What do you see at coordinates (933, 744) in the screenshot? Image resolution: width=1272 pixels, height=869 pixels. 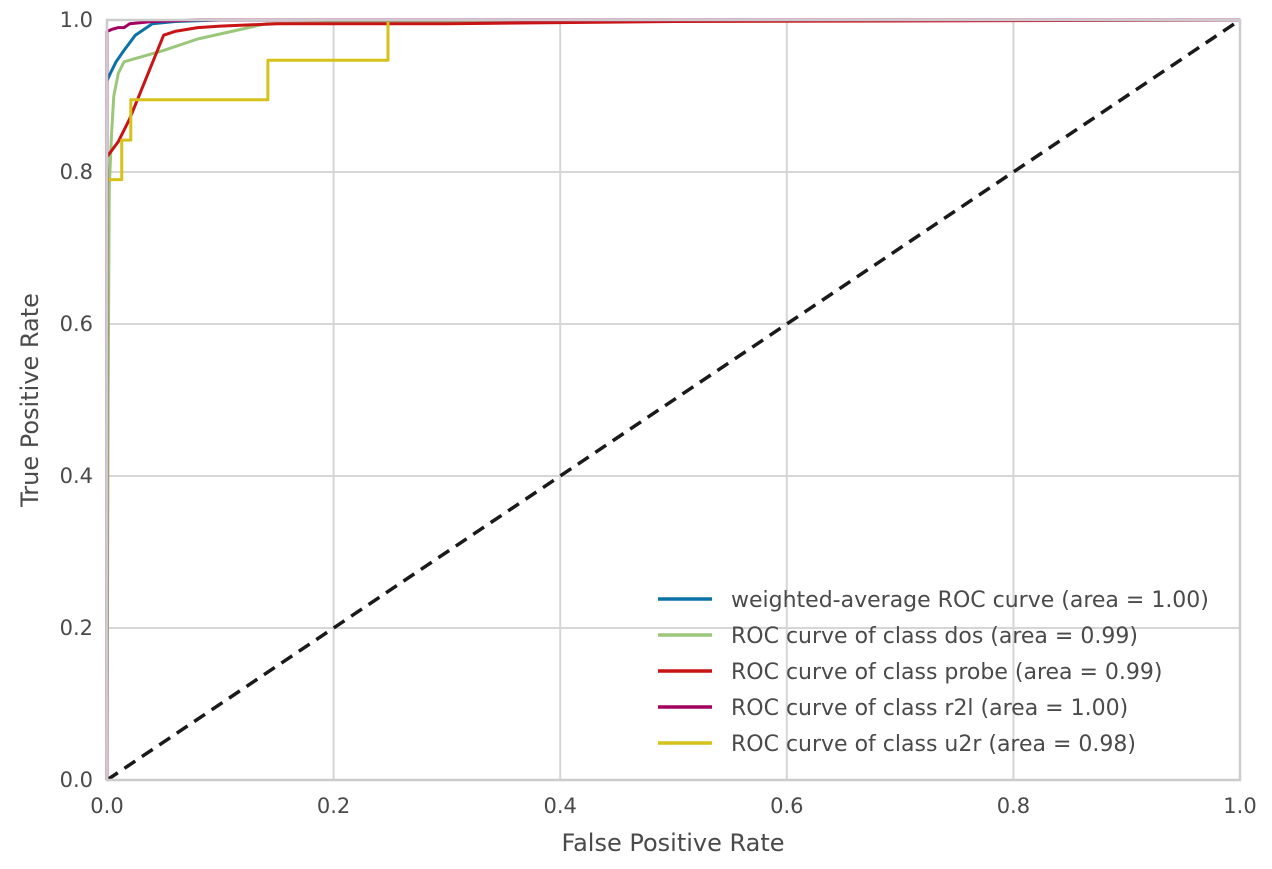 I see `legend-entry-label: ROC curve of class u2r (area = 0.98)` at bounding box center [933, 744].